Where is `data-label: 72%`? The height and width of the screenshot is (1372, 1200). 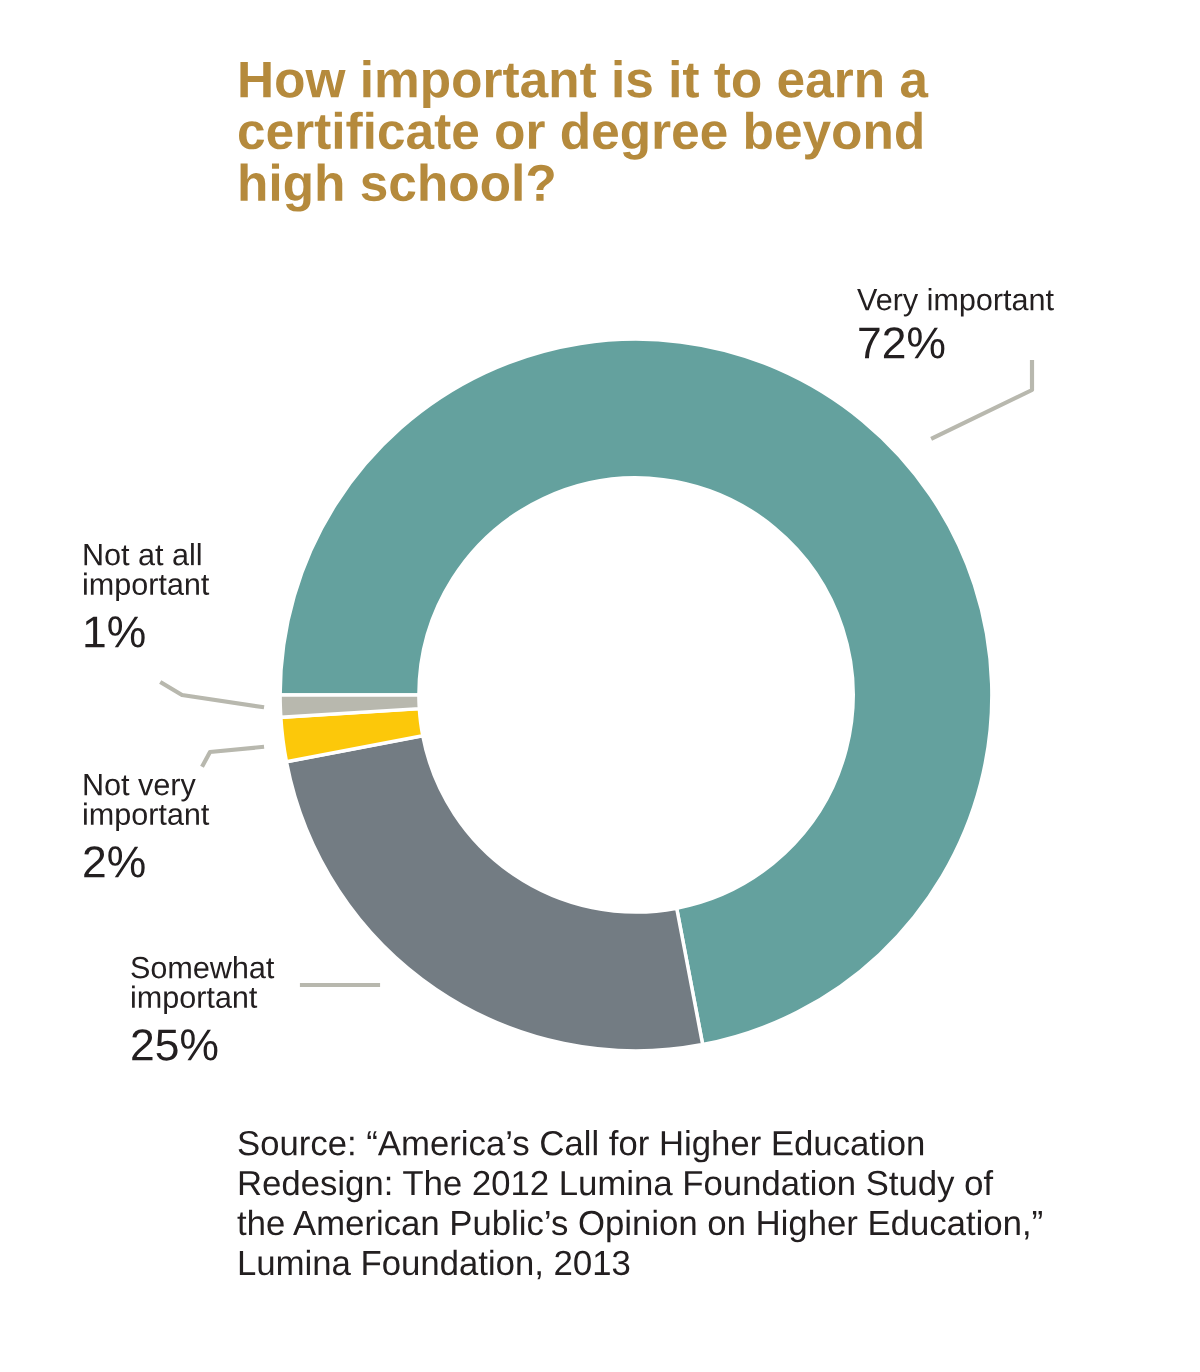
data-label: 72% is located at coordinates (902, 343).